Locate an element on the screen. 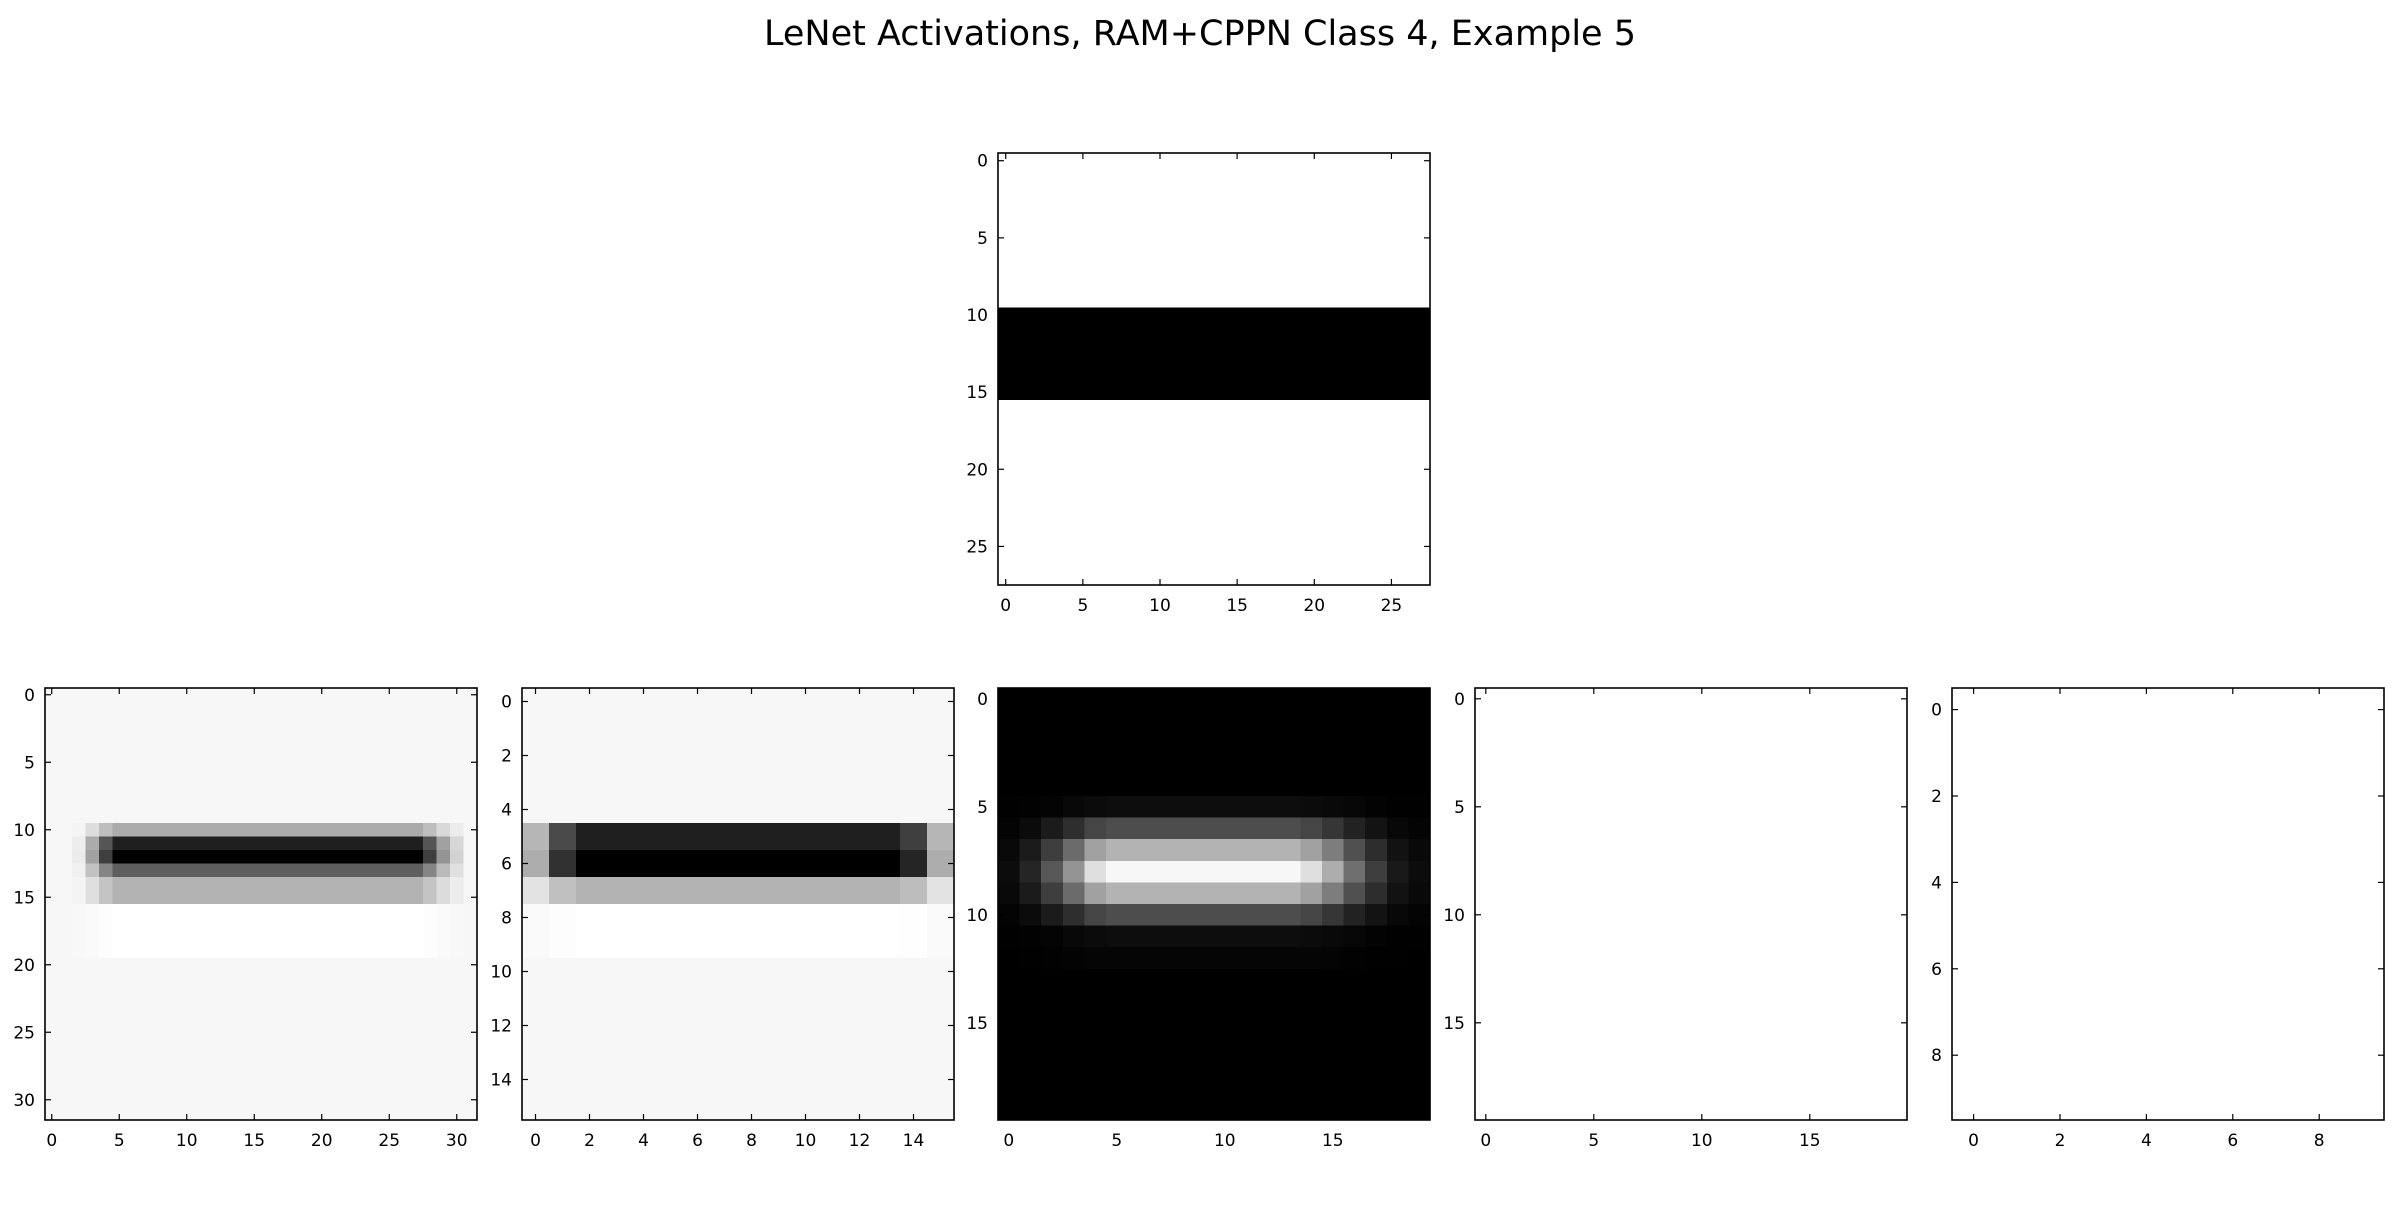 The width and height of the screenshot is (2400, 1210). y-tick-label: 14 is located at coordinates (501, 1081).